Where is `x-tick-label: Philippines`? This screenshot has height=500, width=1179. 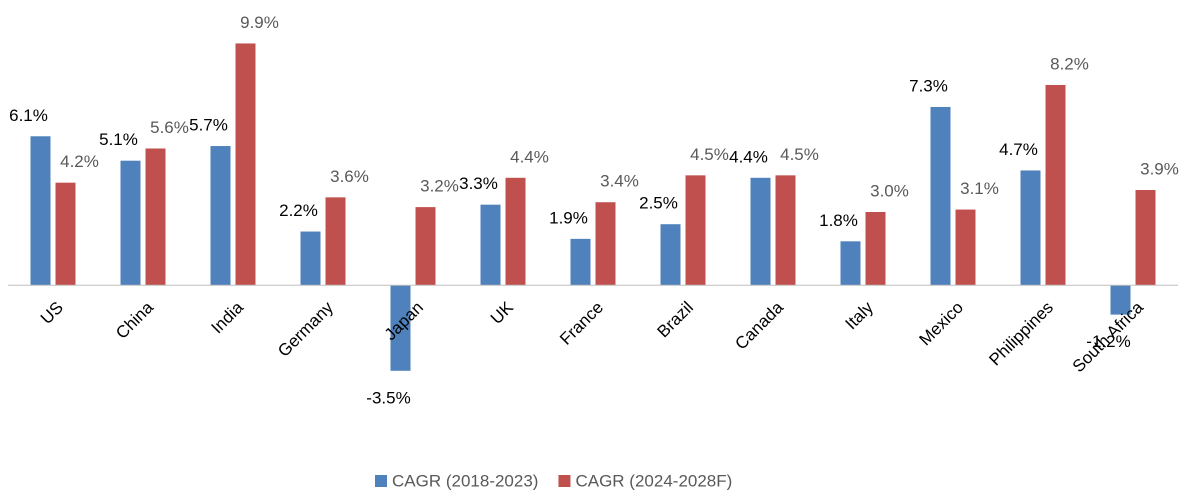
x-tick-label: Philippines is located at coordinates (1021, 334).